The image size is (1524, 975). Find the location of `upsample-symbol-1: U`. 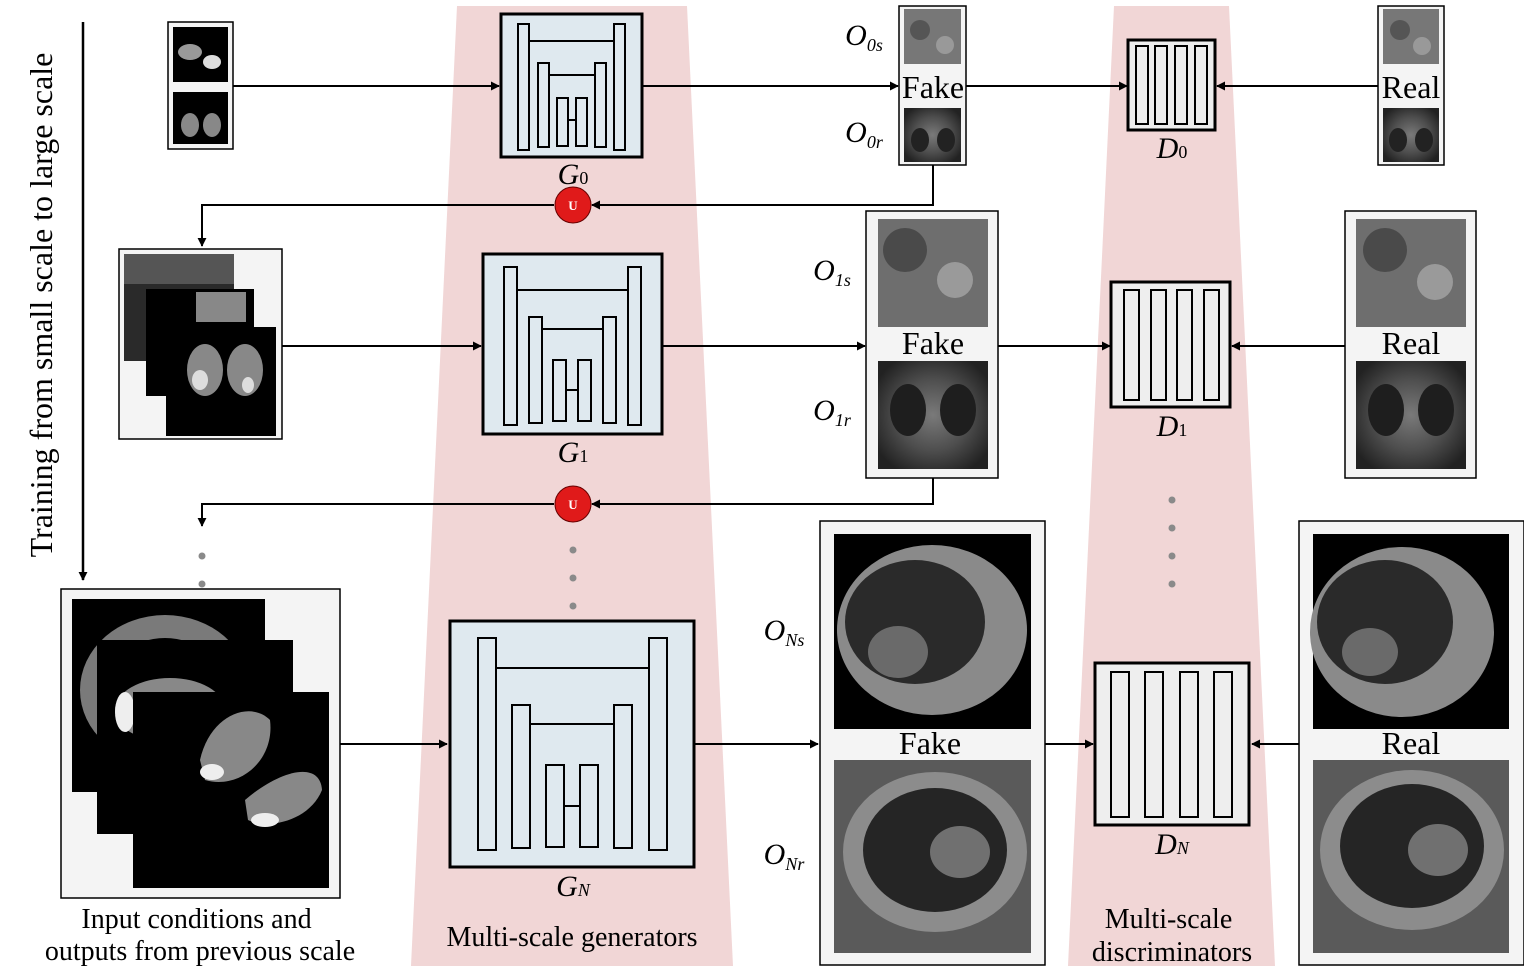

upsample-symbol-1: U is located at coordinates (573, 504).